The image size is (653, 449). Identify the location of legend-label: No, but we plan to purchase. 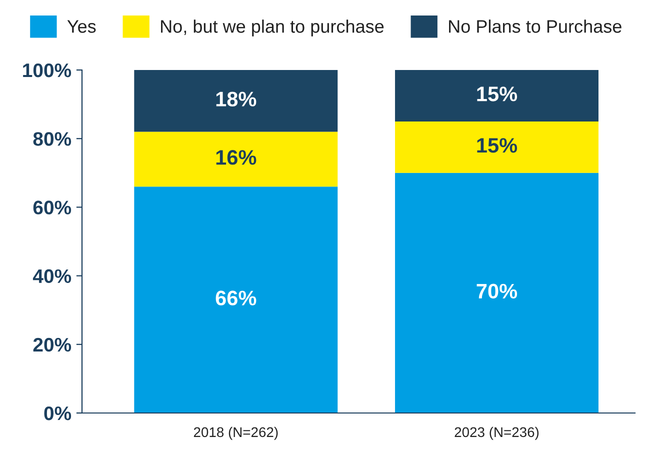
(272, 28).